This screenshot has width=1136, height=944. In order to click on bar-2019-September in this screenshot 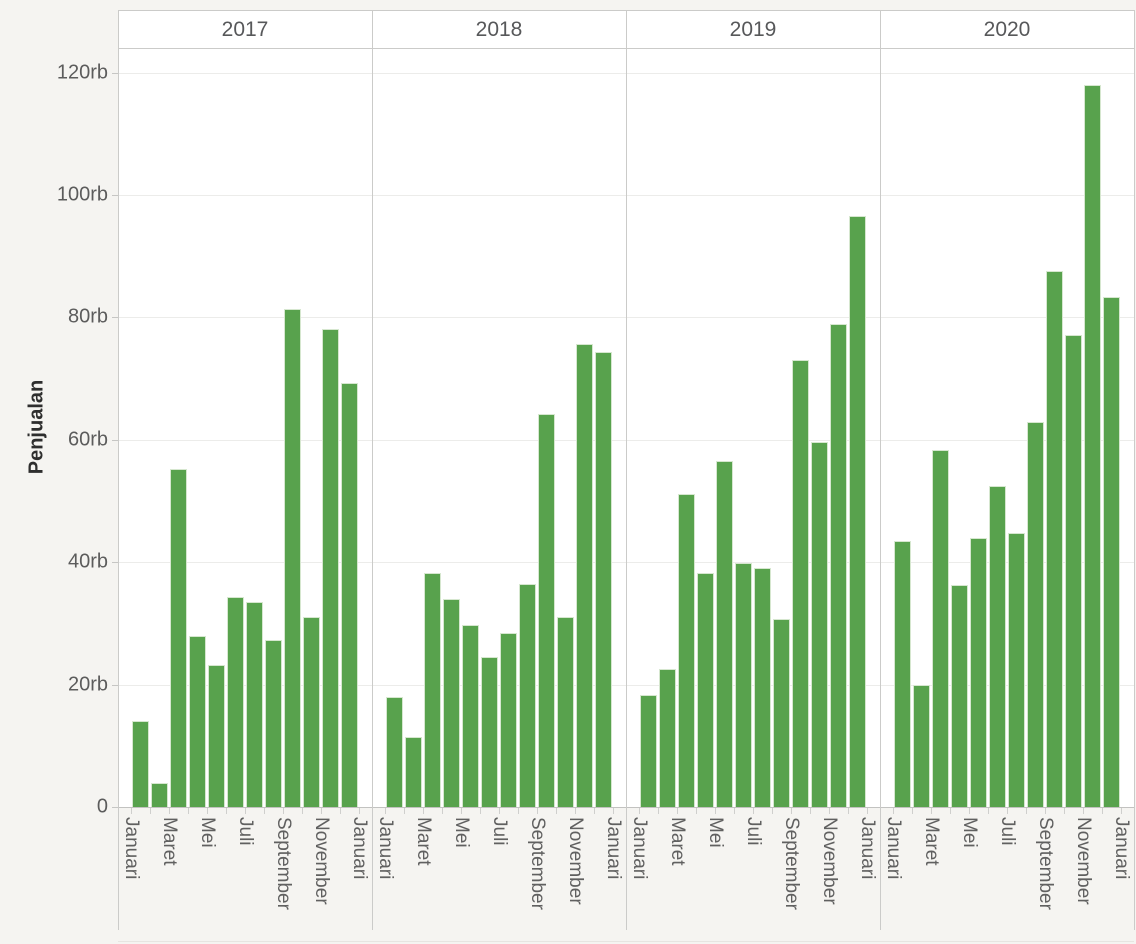, I will do `click(800, 583)`.